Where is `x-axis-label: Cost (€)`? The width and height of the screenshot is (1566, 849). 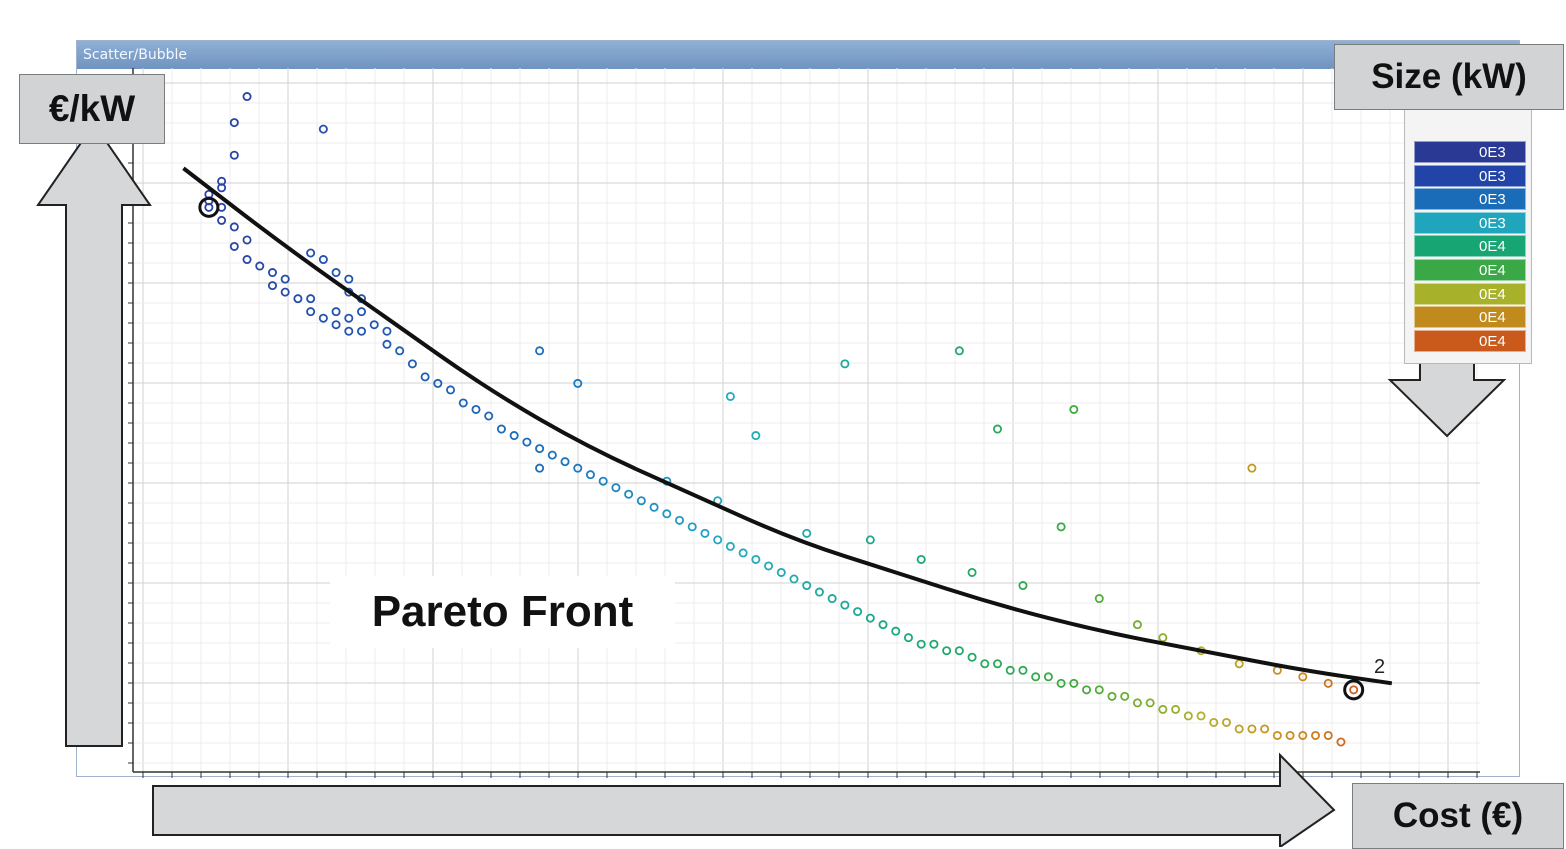 x-axis-label: Cost (€) is located at coordinates (1458, 816).